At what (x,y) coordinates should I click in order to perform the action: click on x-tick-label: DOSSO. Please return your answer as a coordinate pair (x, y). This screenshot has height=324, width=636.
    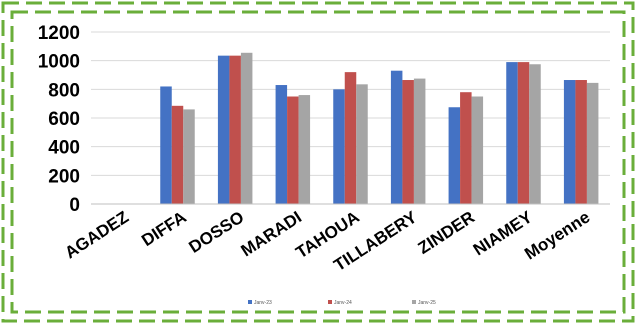
    Looking at the image, I should click on (216, 231).